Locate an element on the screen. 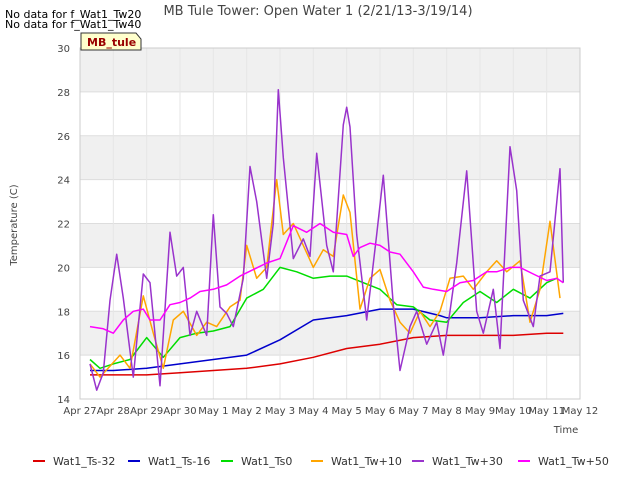 The height and width of the screenshot is (480, 640). x-tick-label: May 4 is located at coordinates (313, 411).